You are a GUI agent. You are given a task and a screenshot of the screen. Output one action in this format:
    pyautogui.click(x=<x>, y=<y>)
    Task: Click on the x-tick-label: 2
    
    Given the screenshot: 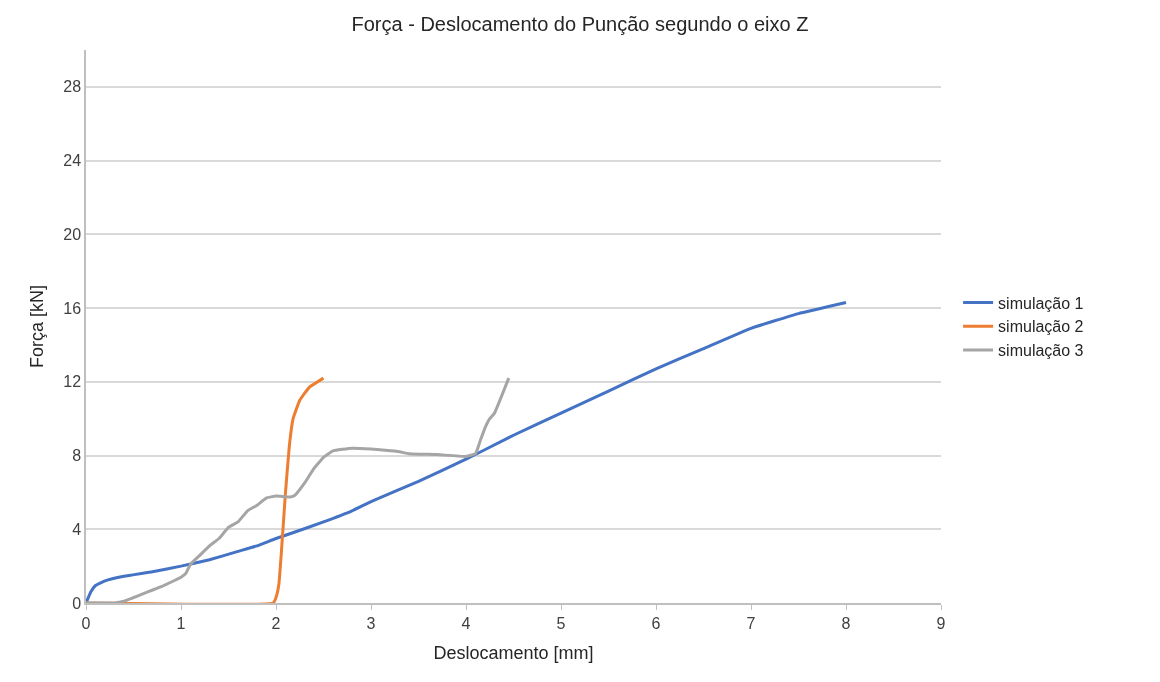 What is the action you would take?
    pyautogui.click(x=276, y=623)
    